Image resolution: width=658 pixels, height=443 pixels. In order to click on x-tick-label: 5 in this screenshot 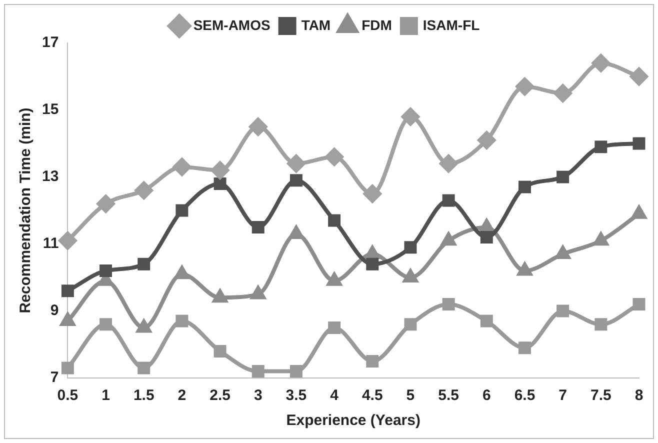, I will do `click(410, 395)`.